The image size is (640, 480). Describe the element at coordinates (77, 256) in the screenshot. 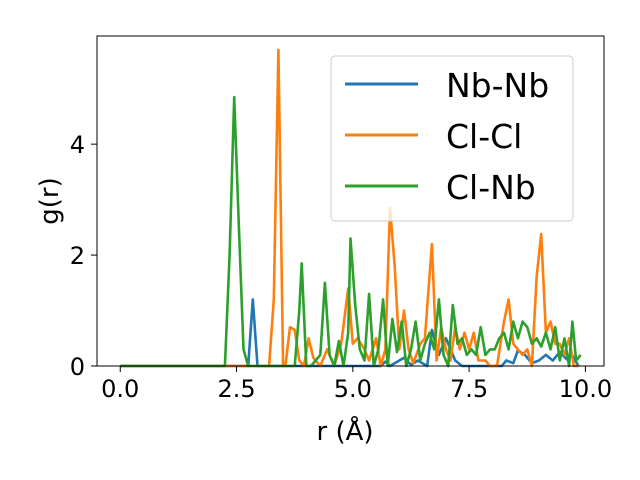

I see `y-tick-label: 2` at that location.